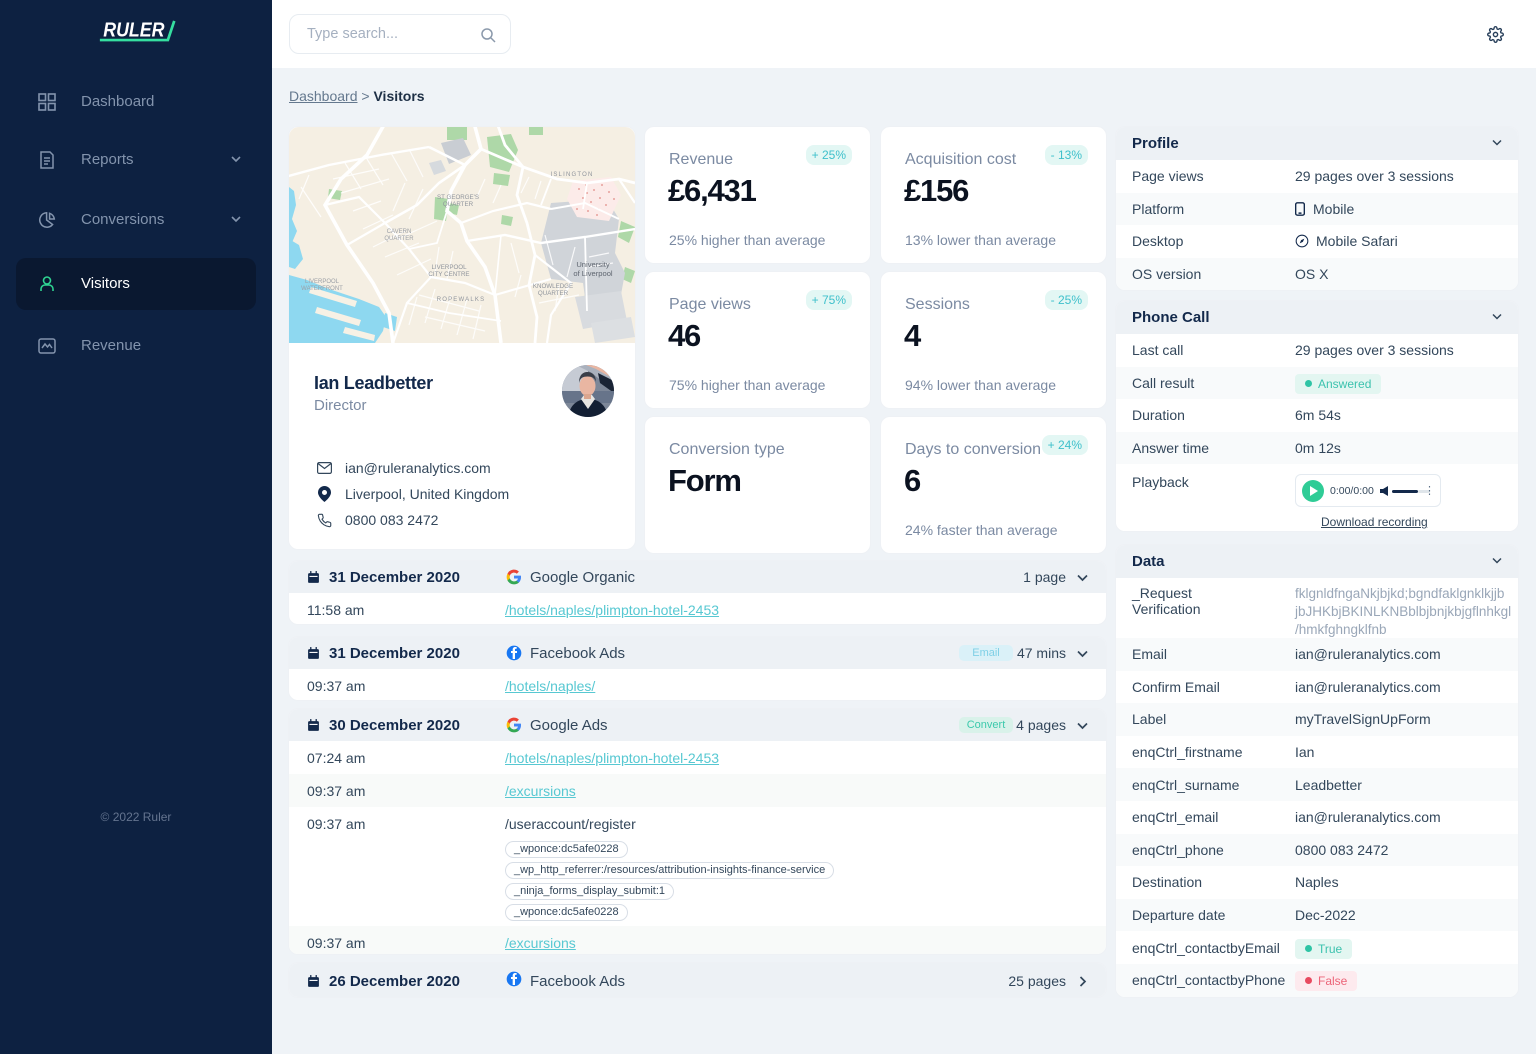  What do you see at coordinates (322, 289) in the screenshot?
I see `svg-text: WATERFRONT` at bounding box center [322, 289].